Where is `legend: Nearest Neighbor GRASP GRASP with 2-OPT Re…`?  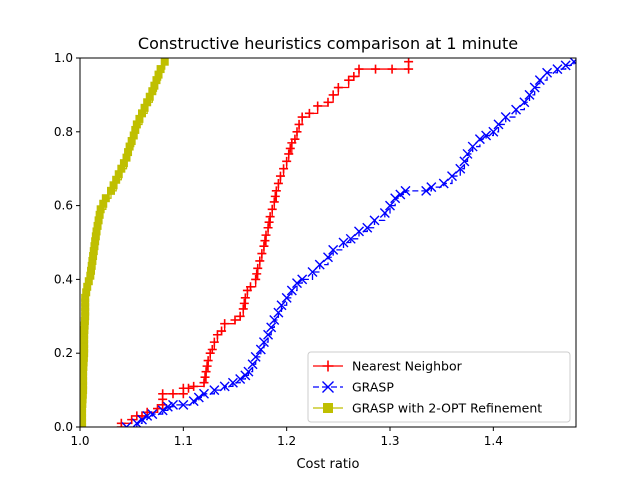 legend: Nearest Neighbor GRASP GRASP with 2-OPT Re… is located at coordinates (439, 387).